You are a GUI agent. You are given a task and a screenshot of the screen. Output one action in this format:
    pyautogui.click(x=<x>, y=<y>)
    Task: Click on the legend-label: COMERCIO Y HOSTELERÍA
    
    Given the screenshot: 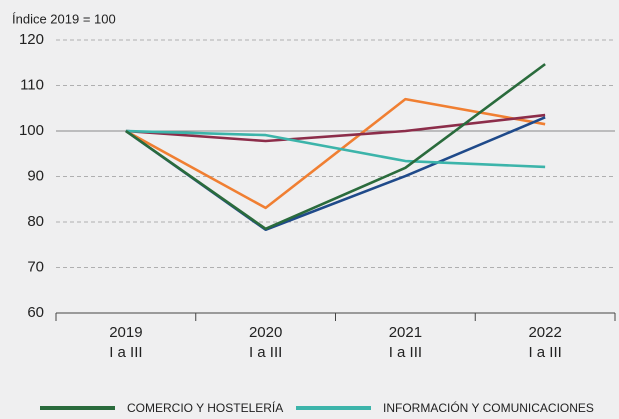 What is the action you would take?
    pyautogui.click(x=205, y=407)
    